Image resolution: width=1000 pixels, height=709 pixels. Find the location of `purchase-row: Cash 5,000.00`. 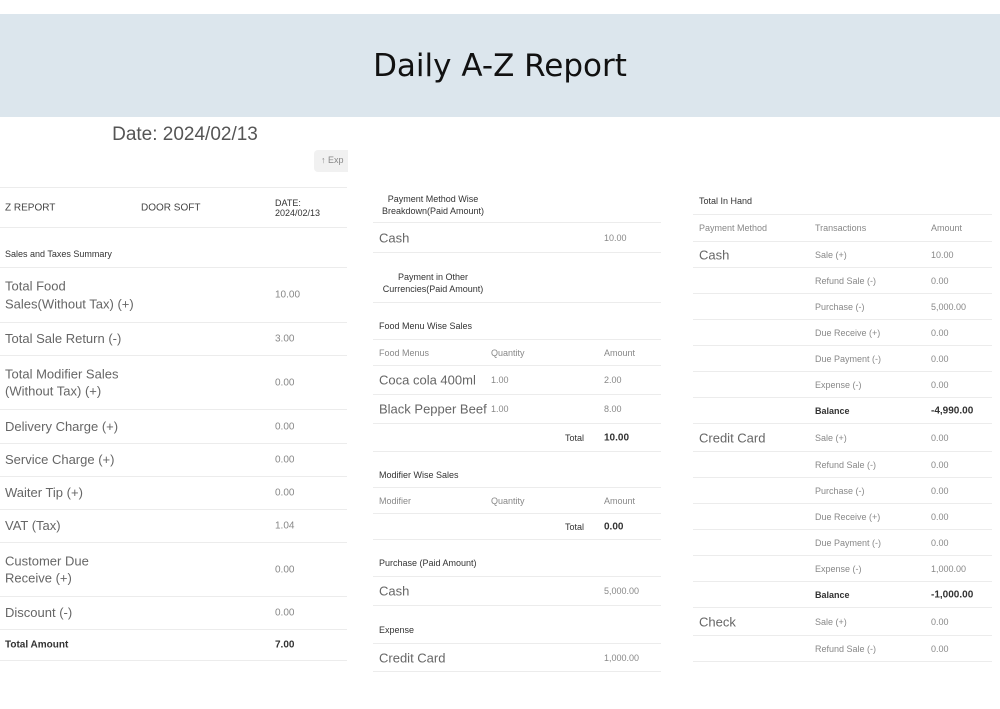

purchase-row: Cash 5,000.00 is located at coordinates (517, 591).